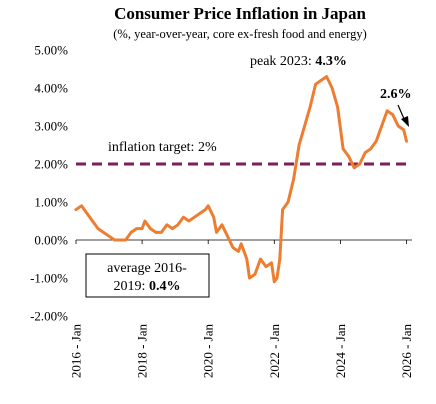 This screenshot has height=404, width=436. What do you see at coordinates (131, 286) in the screenshot?
I see `average-annotation-label: 2019:` at bounding box center [131, 286].